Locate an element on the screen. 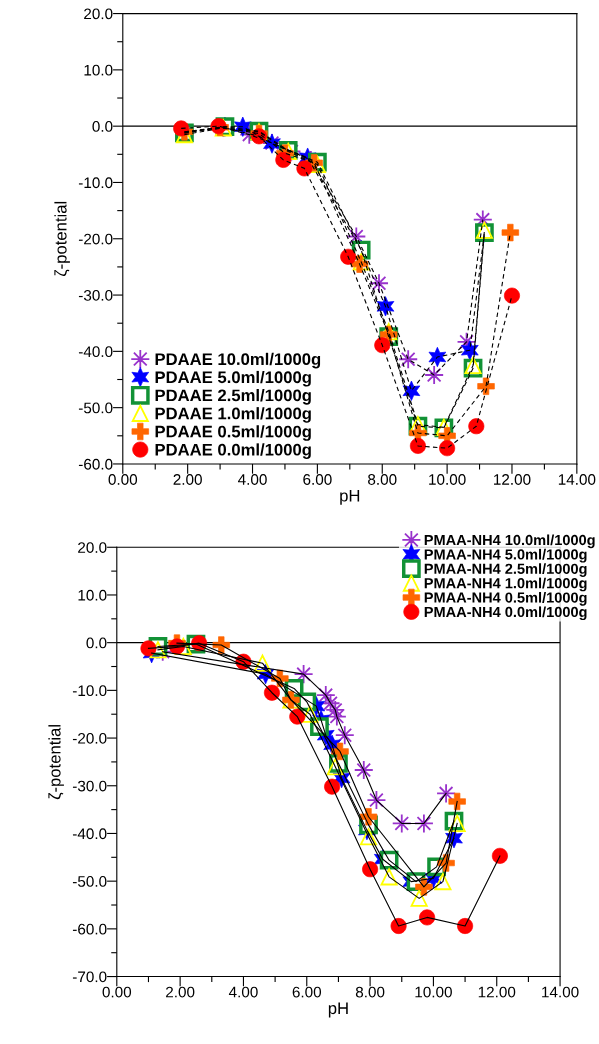  legend-label: PMAA-NH4 0.5ml/1000g is located at coordinates (505, 599).